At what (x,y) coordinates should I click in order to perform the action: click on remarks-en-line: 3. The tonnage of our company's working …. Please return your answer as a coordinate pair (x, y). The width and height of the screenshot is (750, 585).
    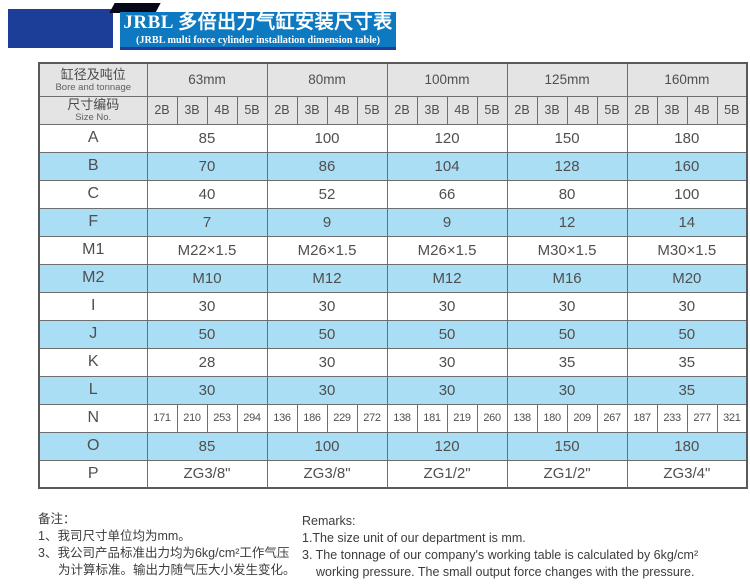
    Looking at the image, I should click on (500, 555).